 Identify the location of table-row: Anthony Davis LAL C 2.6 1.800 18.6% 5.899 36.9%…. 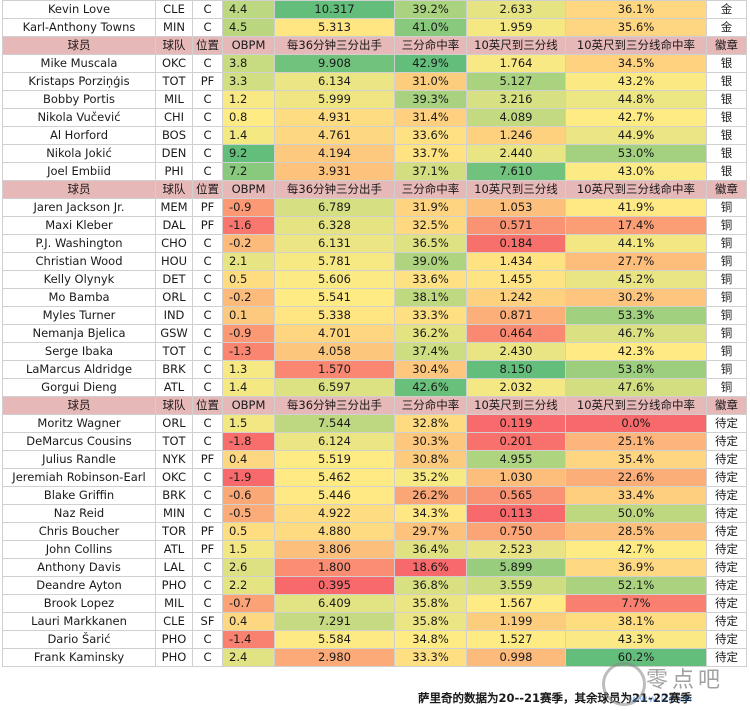
(374, 567).